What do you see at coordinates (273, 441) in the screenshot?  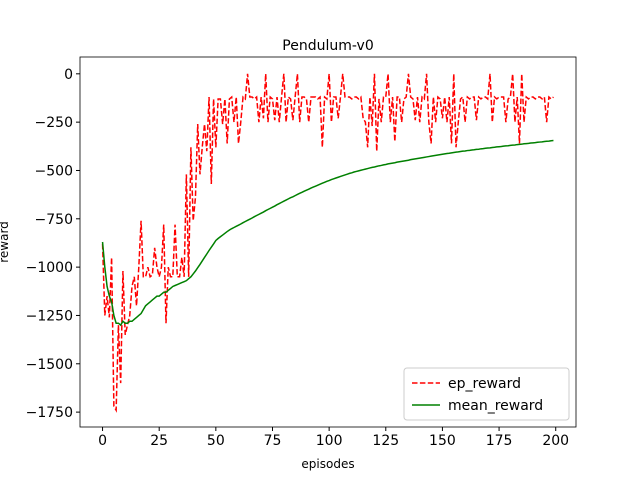 I see `x-tick-label: 75` at bounding box center [273, 441].